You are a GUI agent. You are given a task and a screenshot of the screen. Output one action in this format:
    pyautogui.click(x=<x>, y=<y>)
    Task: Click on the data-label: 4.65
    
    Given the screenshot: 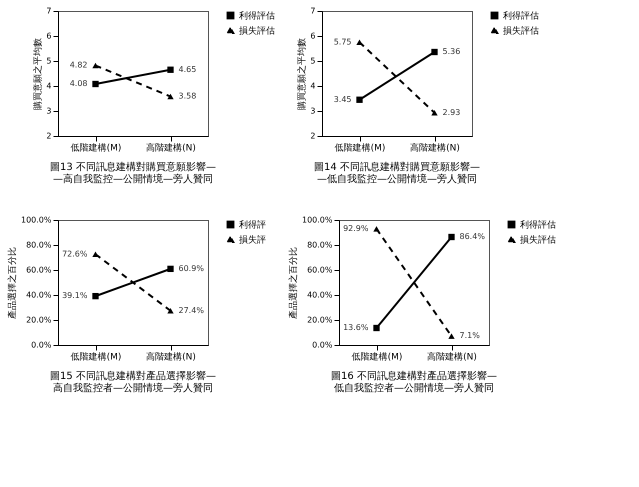 What is the action you would take?
    pyautogui.click(x=187, y=69)
    